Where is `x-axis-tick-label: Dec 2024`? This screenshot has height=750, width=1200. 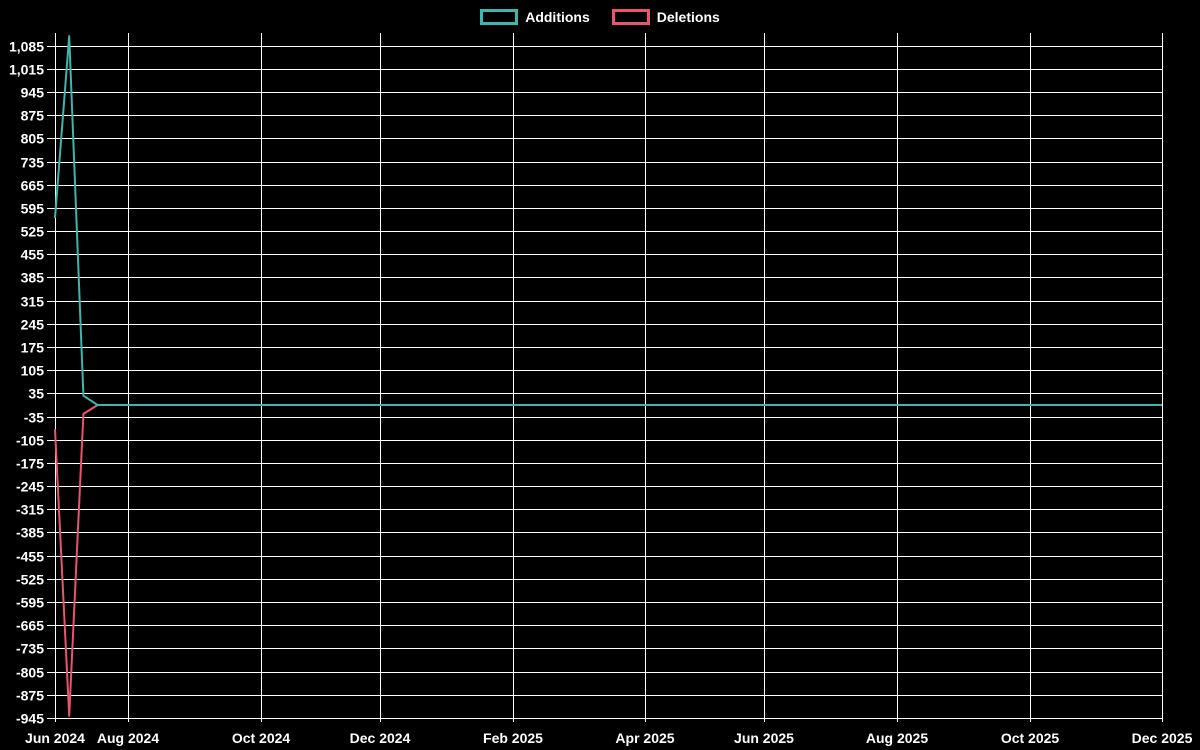 x-axis-tick-label: Dec 2024 is located at coordinates (380, 738).